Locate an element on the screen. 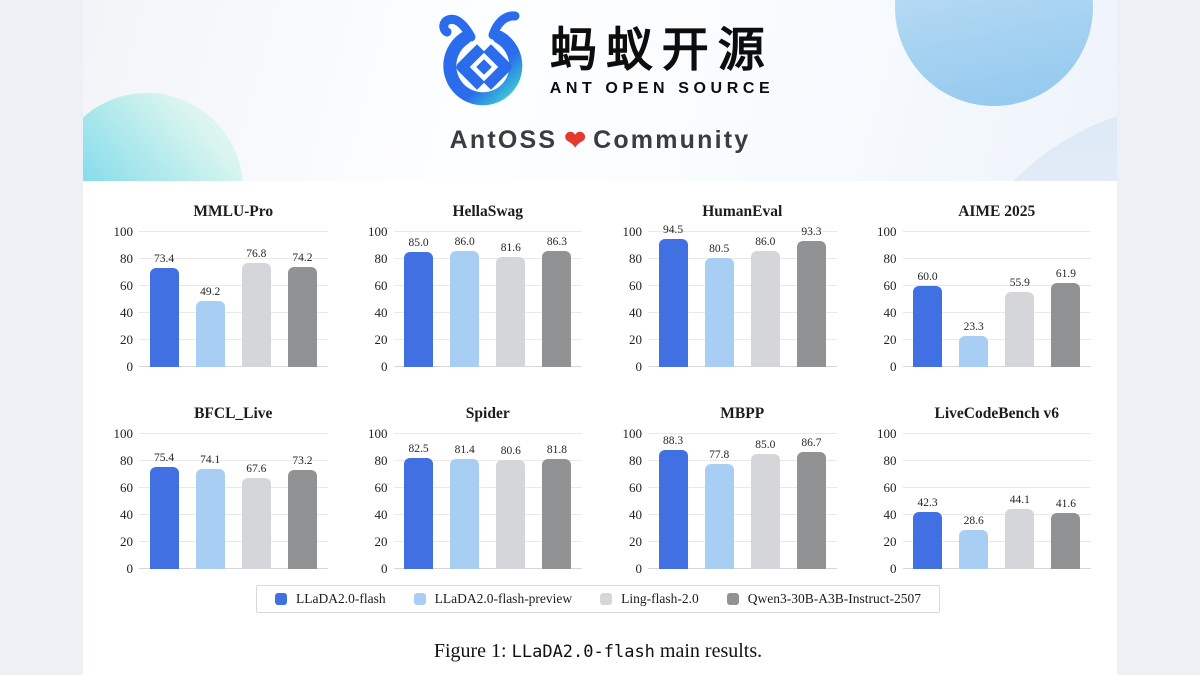  bar-LLaDA2.0-flash: 94.5 is located at coordinates (673, 295).